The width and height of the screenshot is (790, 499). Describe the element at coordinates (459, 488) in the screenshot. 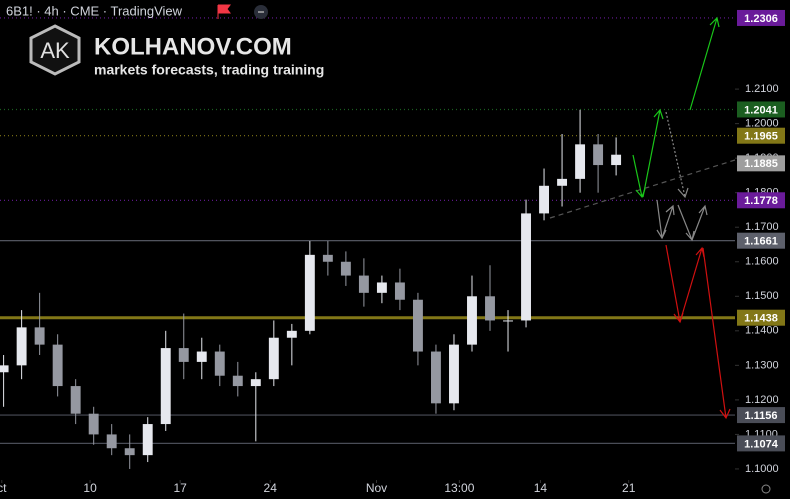

I see `x-tick-label: 13:00` at that location.